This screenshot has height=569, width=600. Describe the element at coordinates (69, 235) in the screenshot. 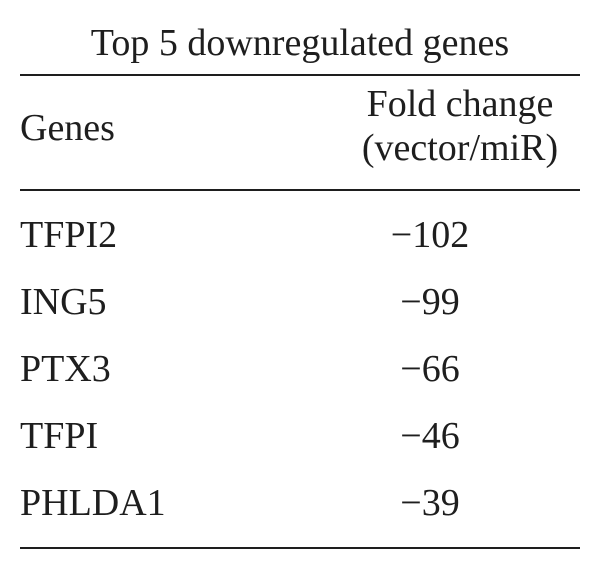

I see `gene-cell: TFPI2` at that location.